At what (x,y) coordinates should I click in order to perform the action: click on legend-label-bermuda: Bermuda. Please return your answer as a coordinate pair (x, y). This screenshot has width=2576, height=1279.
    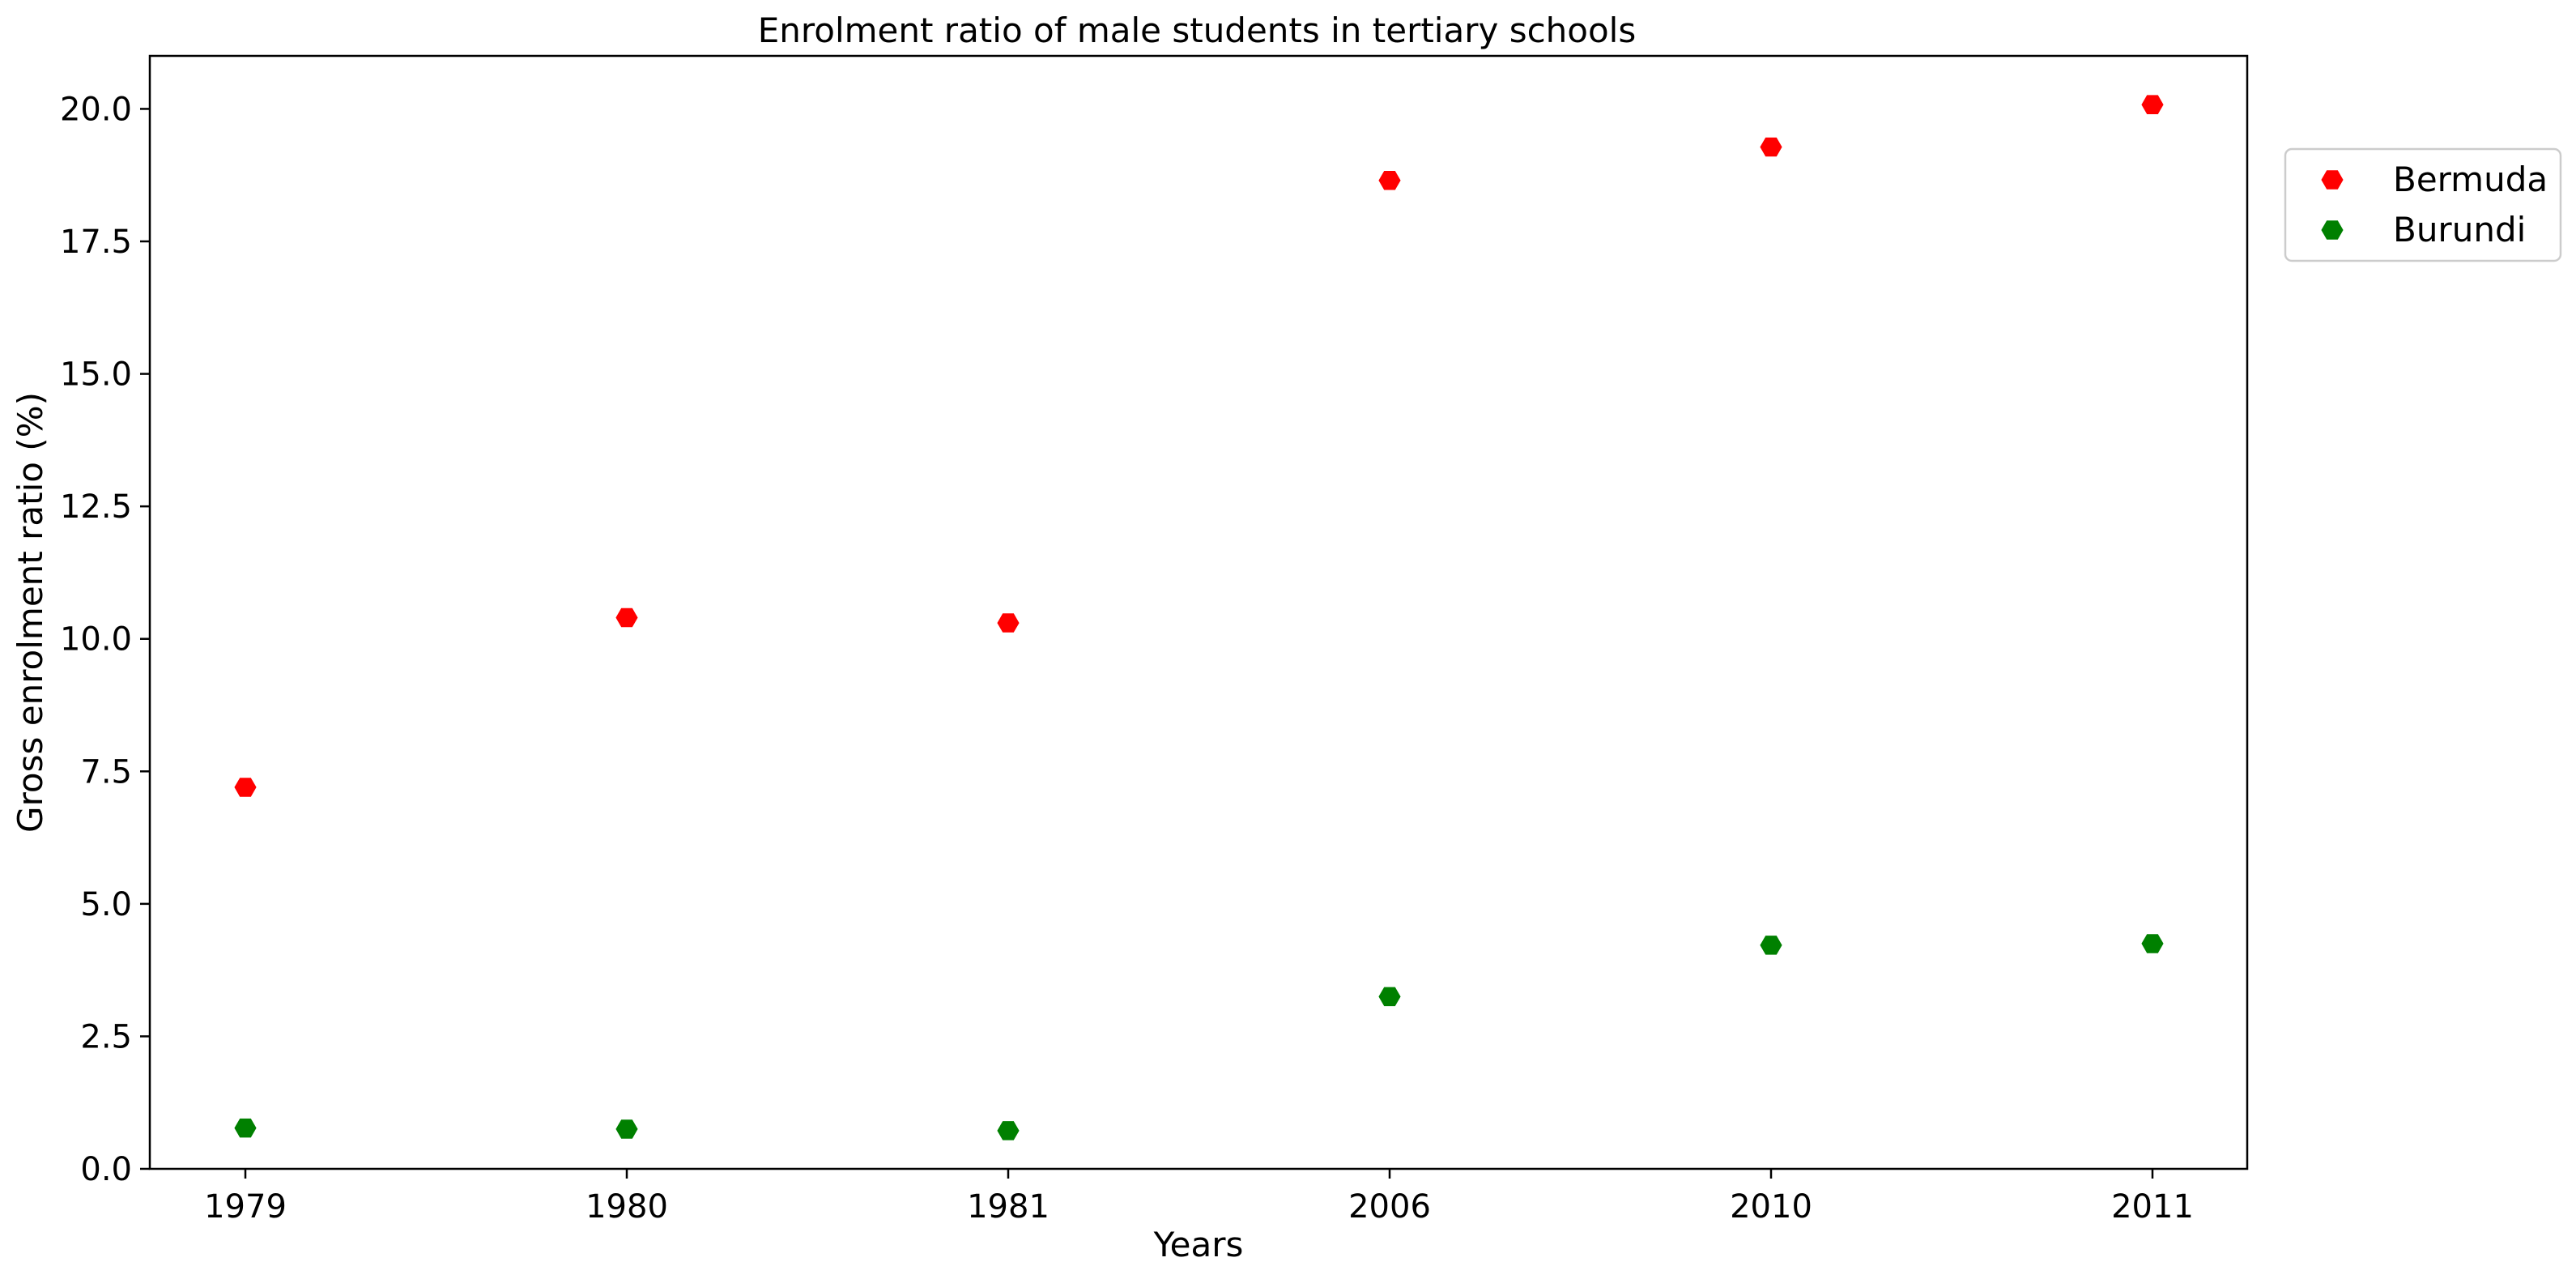
    Looking at the image, I should click on (2470, 179).